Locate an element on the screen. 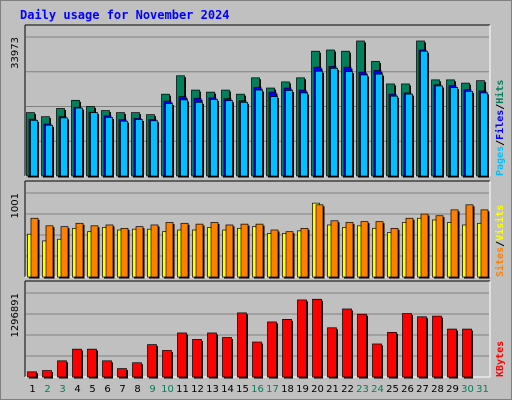 The image size is (512, 400). day-label-4: 4 is located at coordinates (77, 389).